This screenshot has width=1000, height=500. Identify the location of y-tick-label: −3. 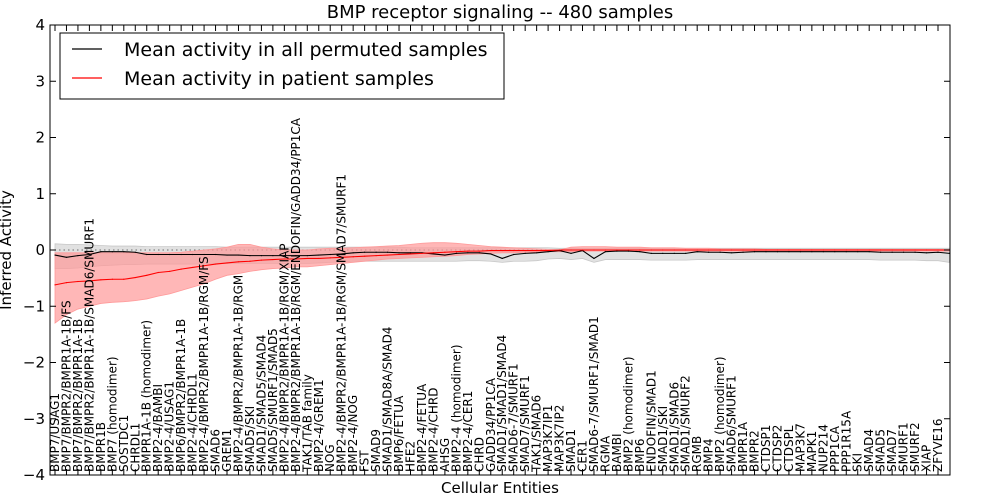
(34, 419).